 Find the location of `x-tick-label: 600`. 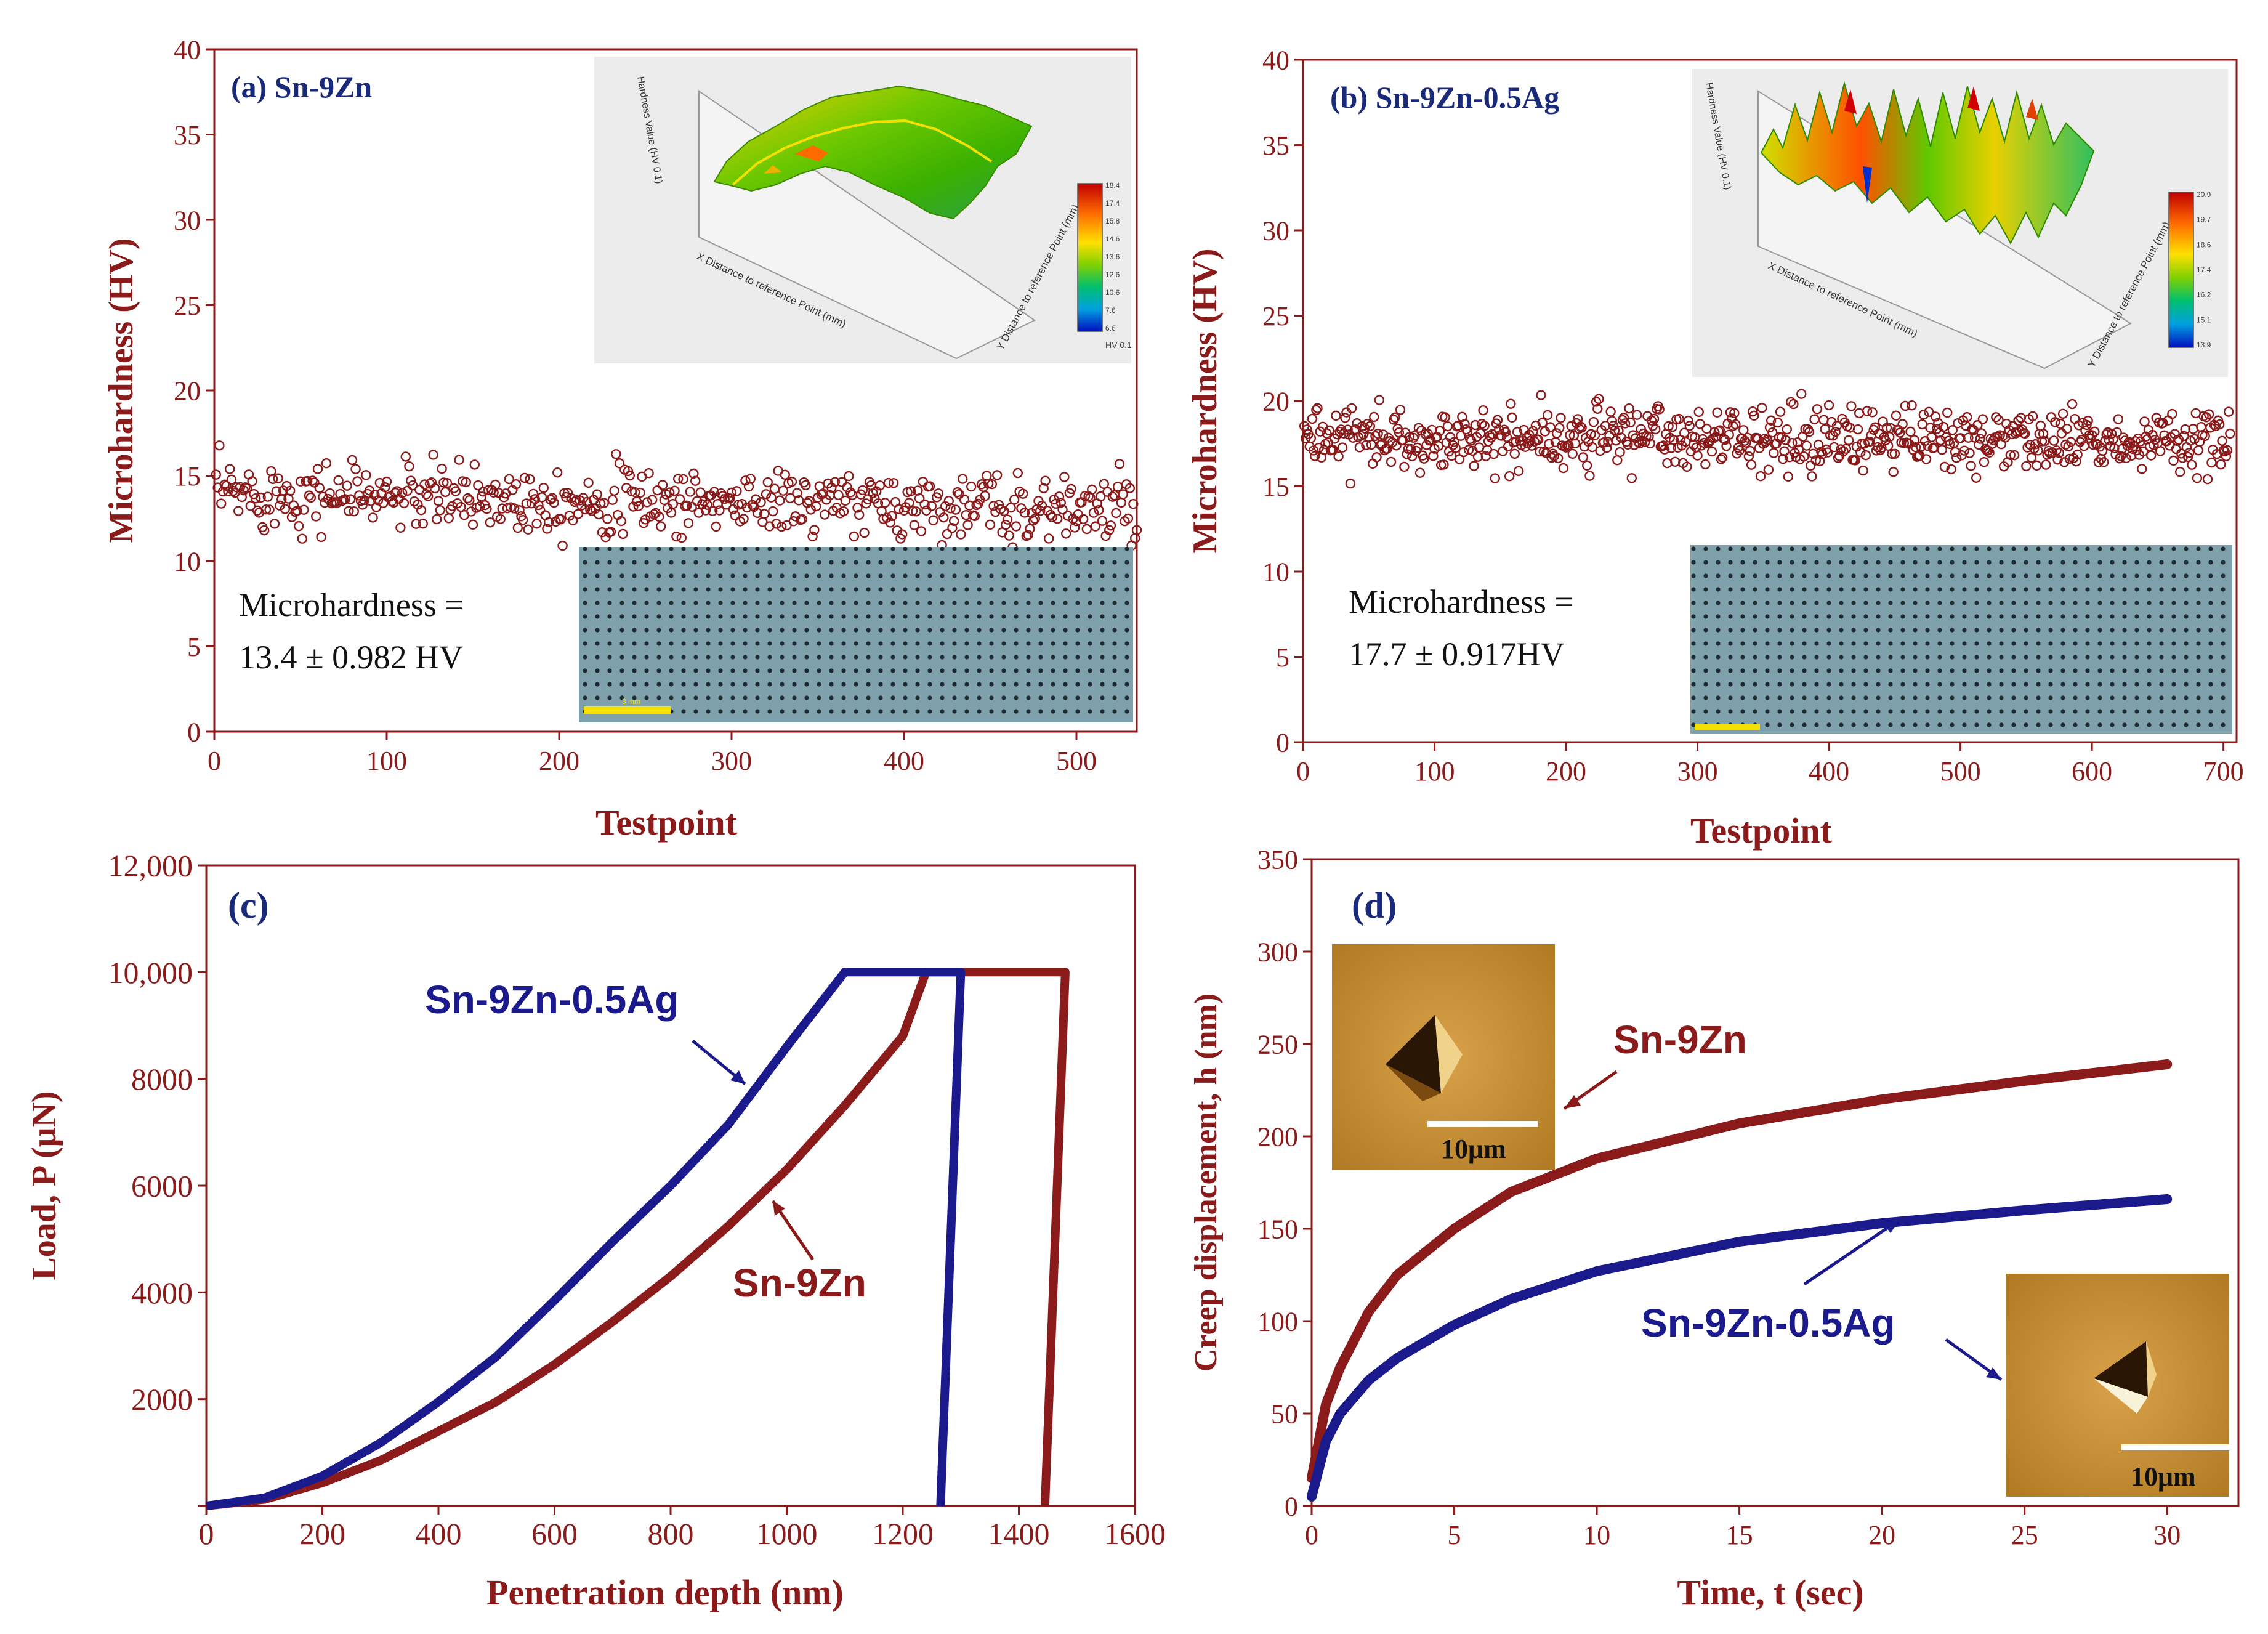

x-tick-label: 600 is located at coordinates (2092, 771).